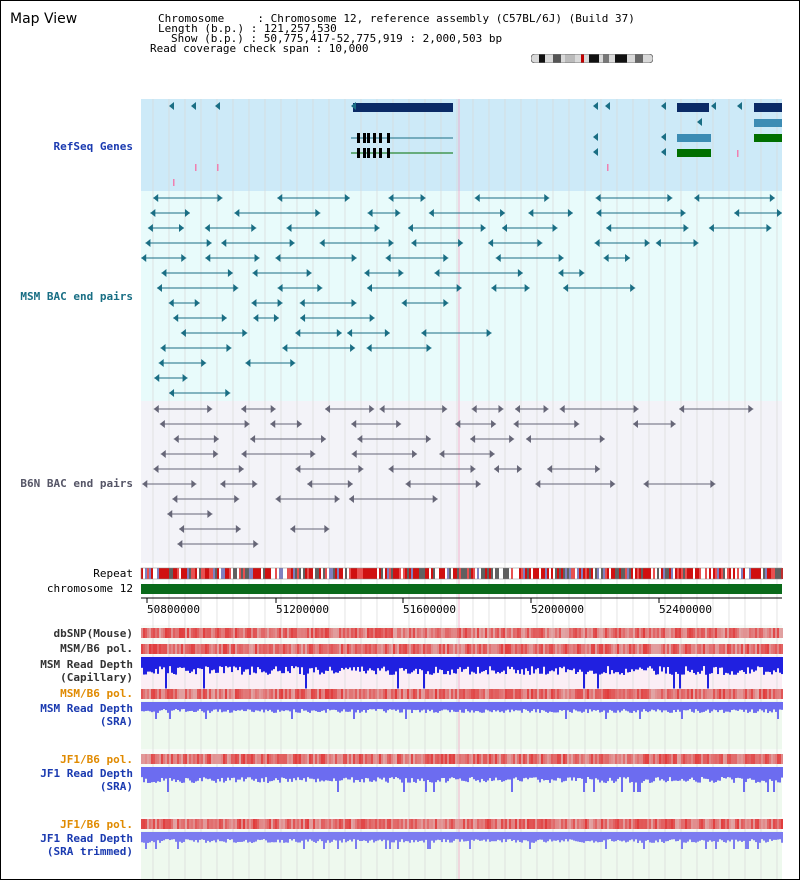 This screenshot has height=880, width=800. I want to click on page-title: Map View, so click(44, 19).